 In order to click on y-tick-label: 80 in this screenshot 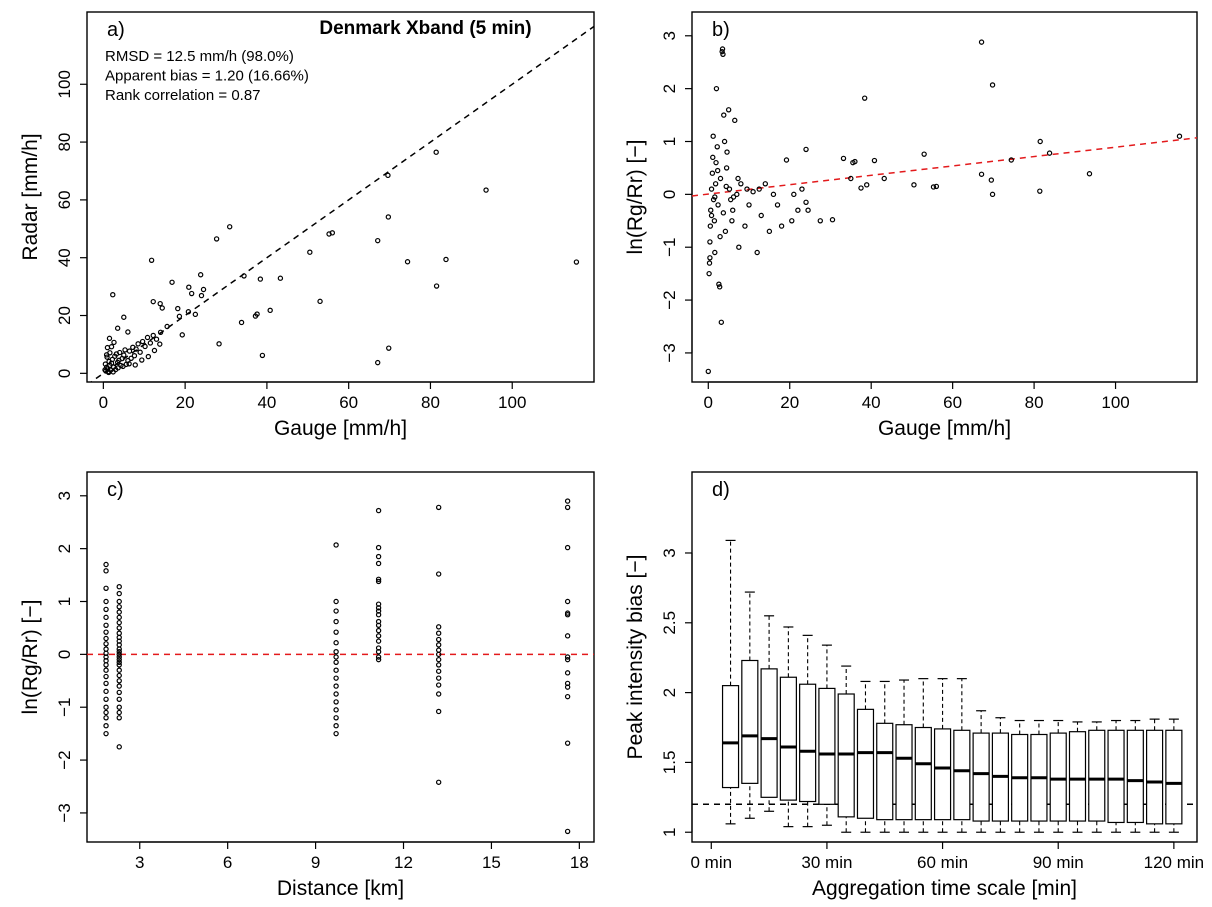, I will do `click(64, 142)`.